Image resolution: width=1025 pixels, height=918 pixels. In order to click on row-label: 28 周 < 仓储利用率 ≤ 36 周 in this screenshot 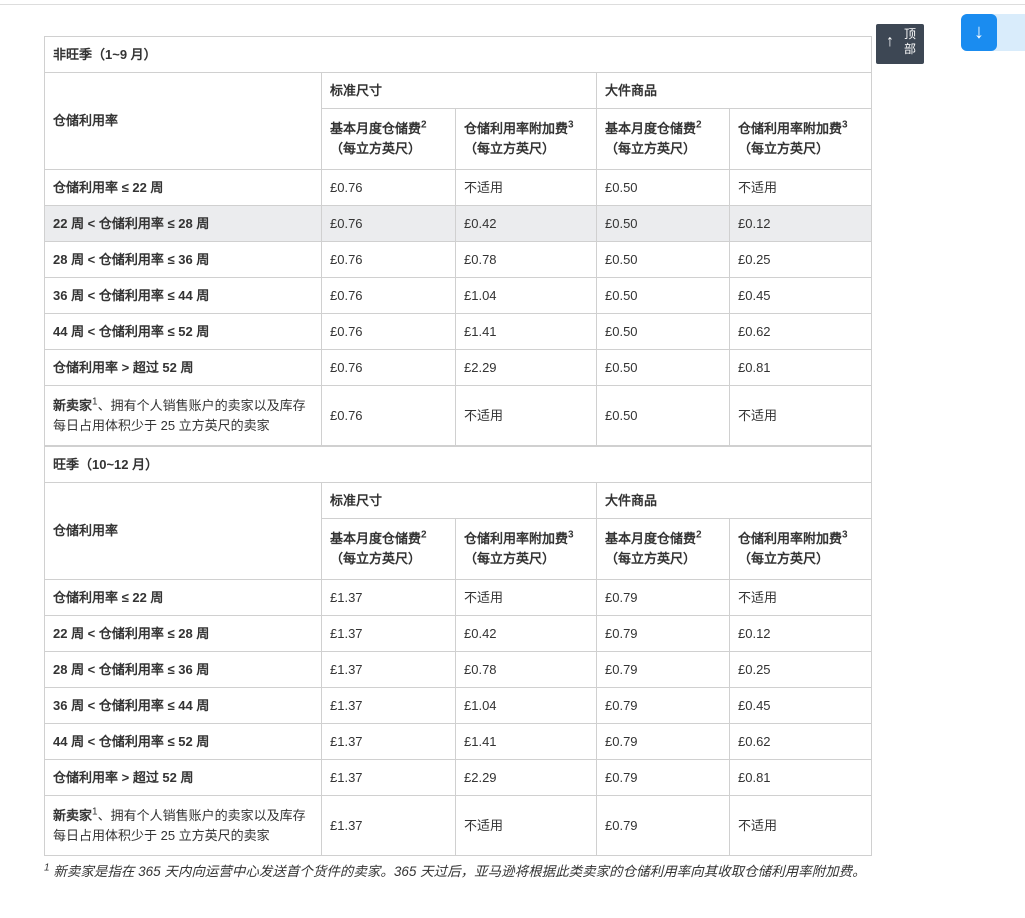, I will do `click(183, 259)`.